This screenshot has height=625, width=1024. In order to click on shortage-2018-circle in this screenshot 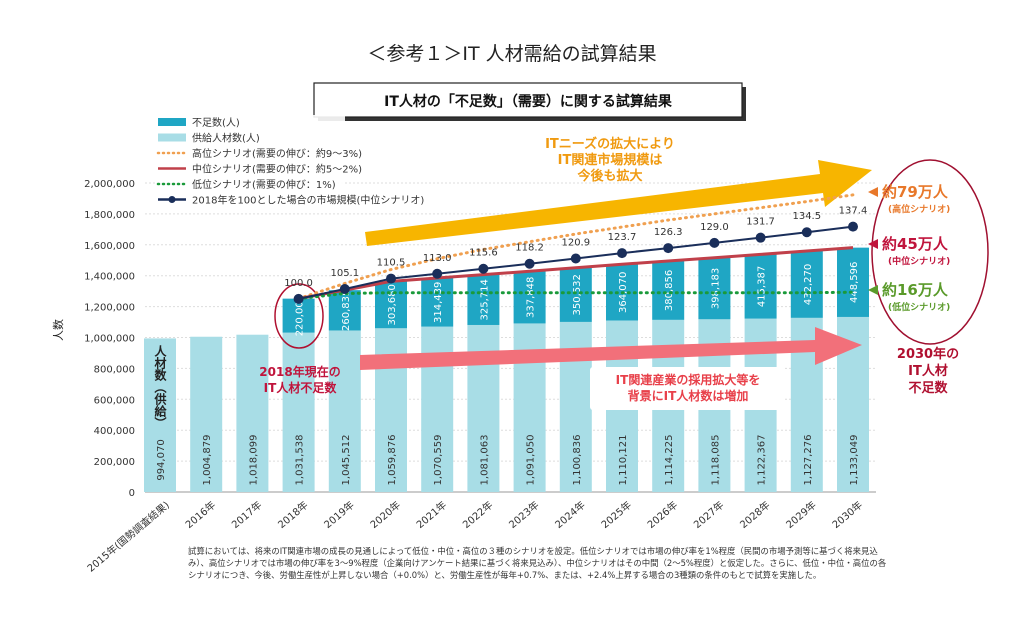, I will do `click(299, 316)`.